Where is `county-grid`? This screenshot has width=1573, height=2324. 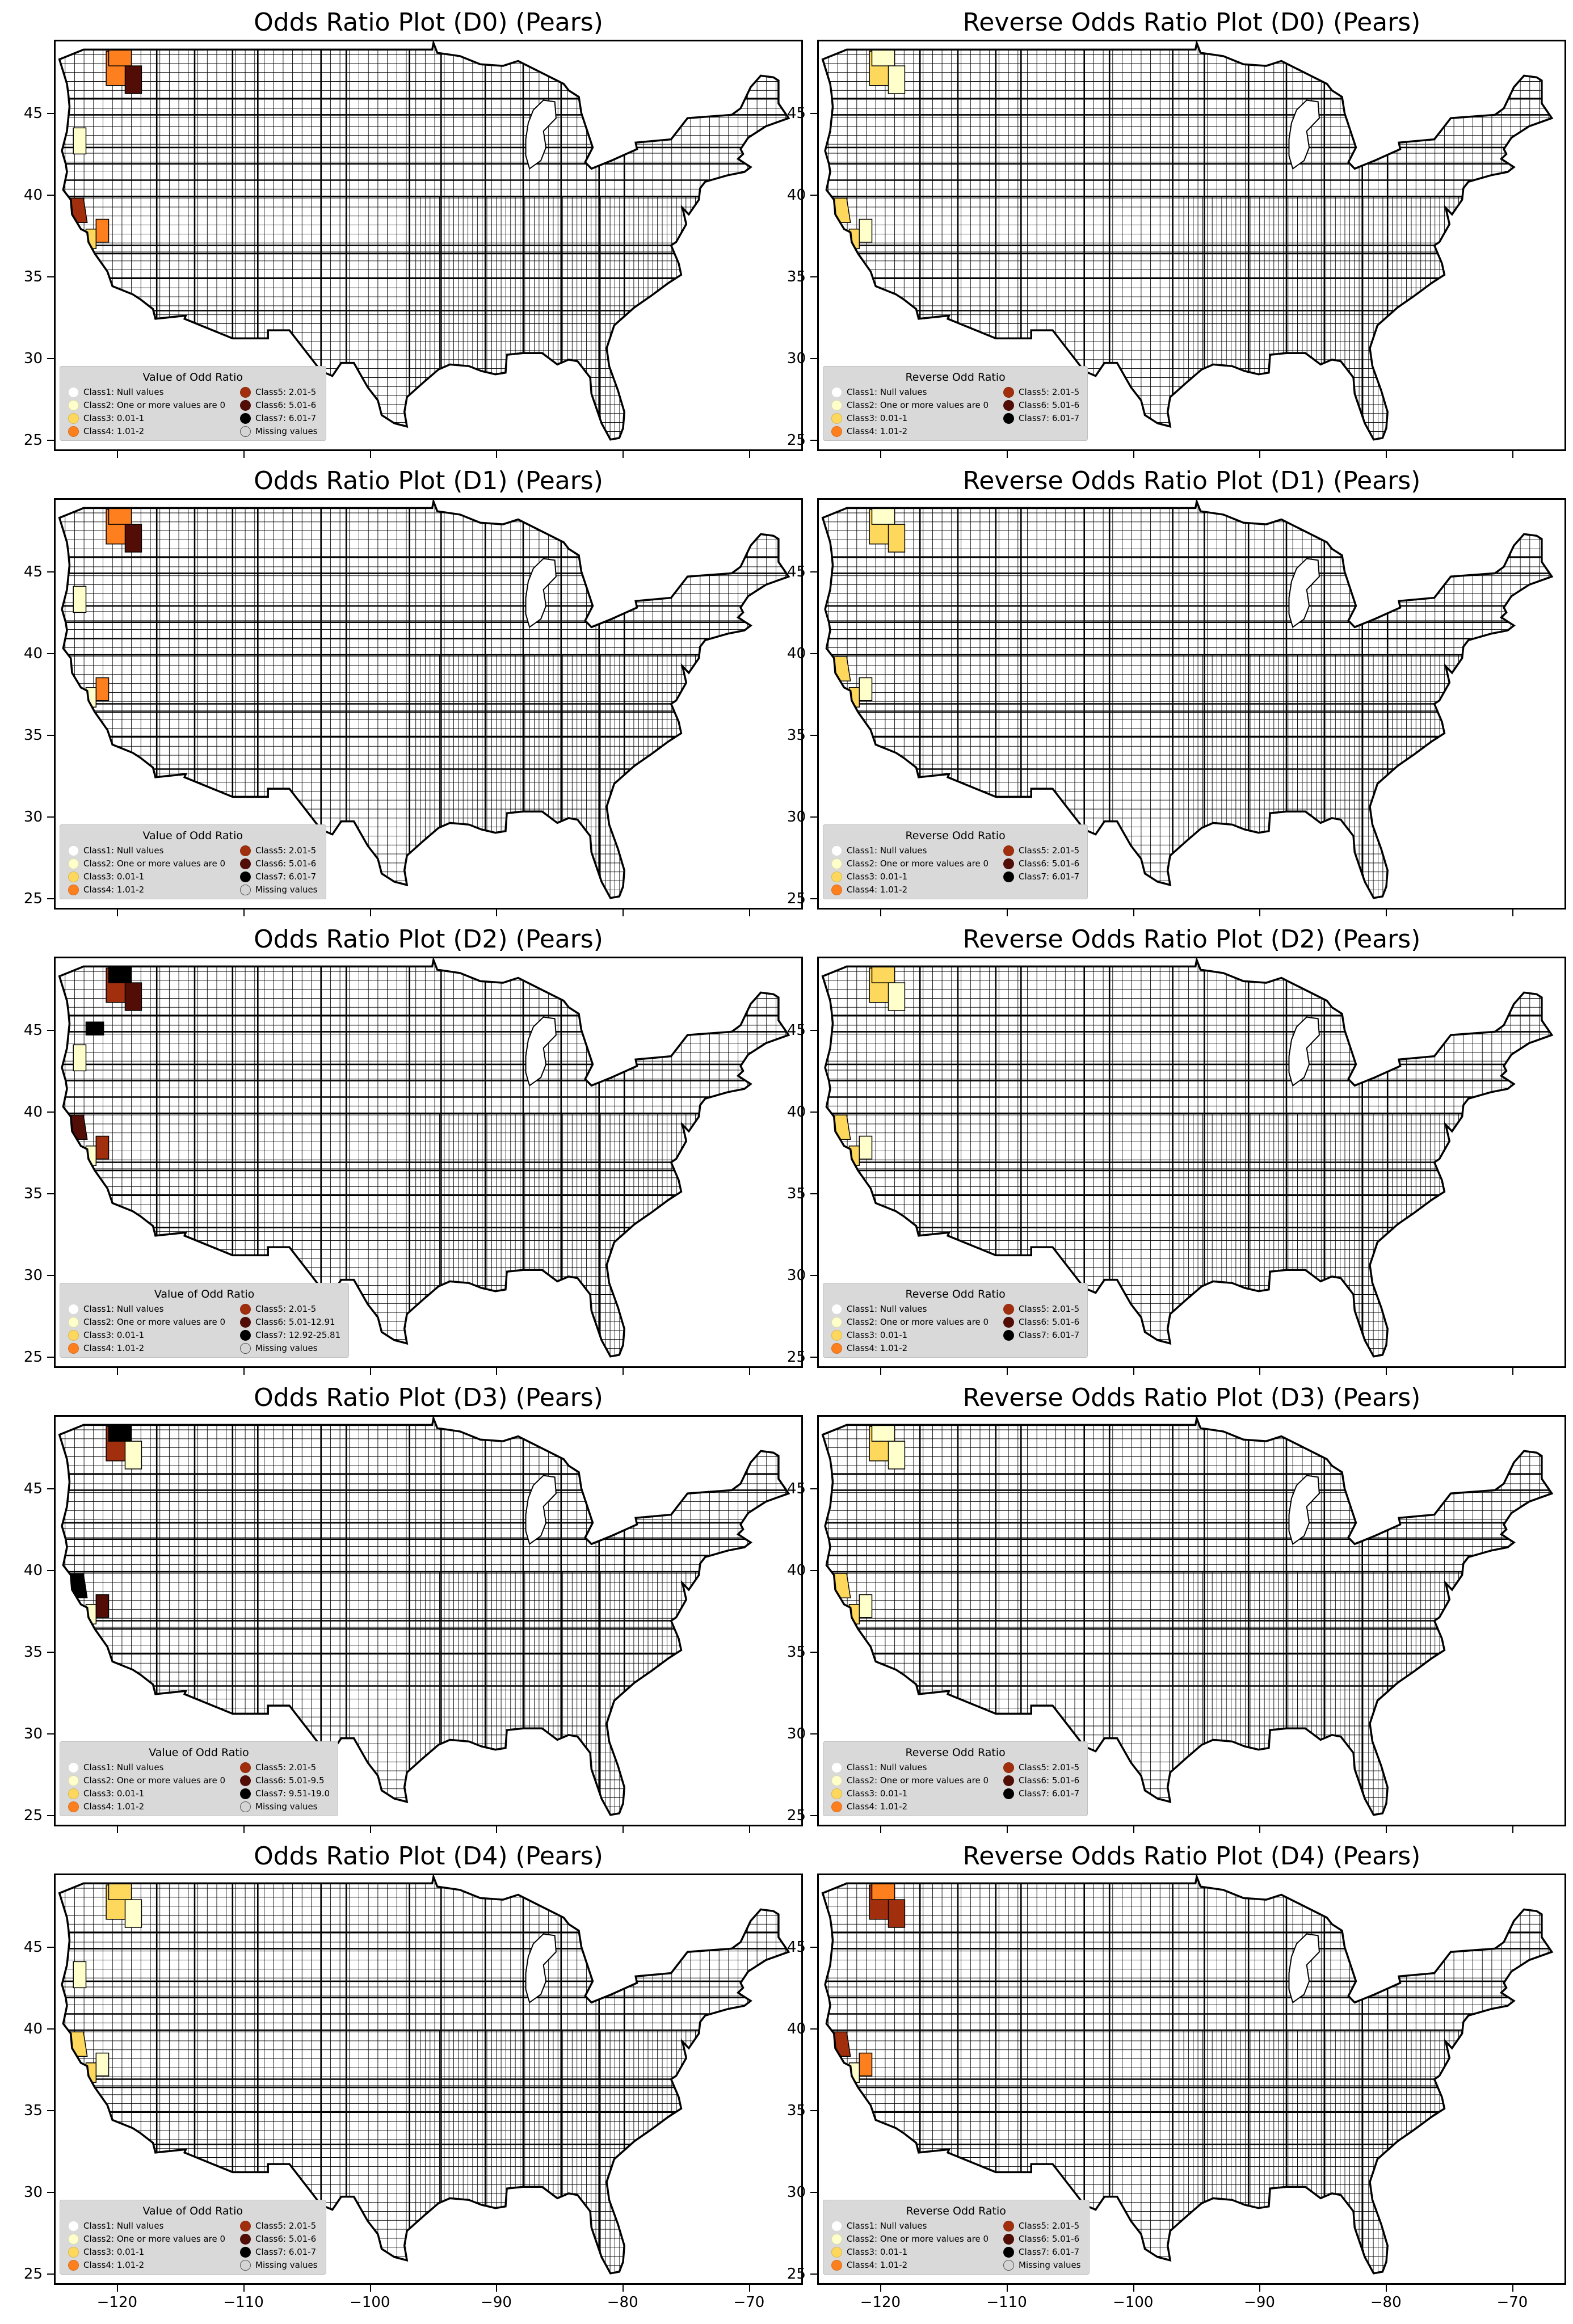
county-grid is located at coordinates (424, 1158).